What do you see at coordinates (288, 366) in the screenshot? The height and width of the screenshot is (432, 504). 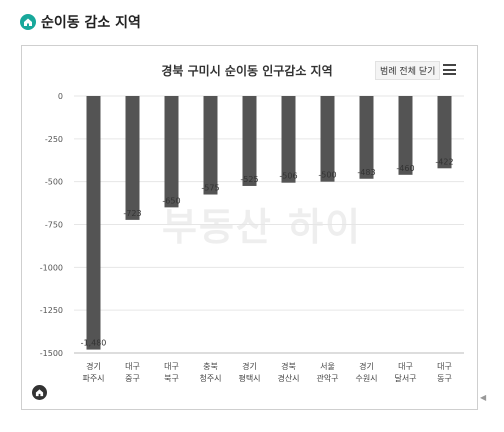 I see `x-tick-label: 경북` at bounding box center [288, 366].